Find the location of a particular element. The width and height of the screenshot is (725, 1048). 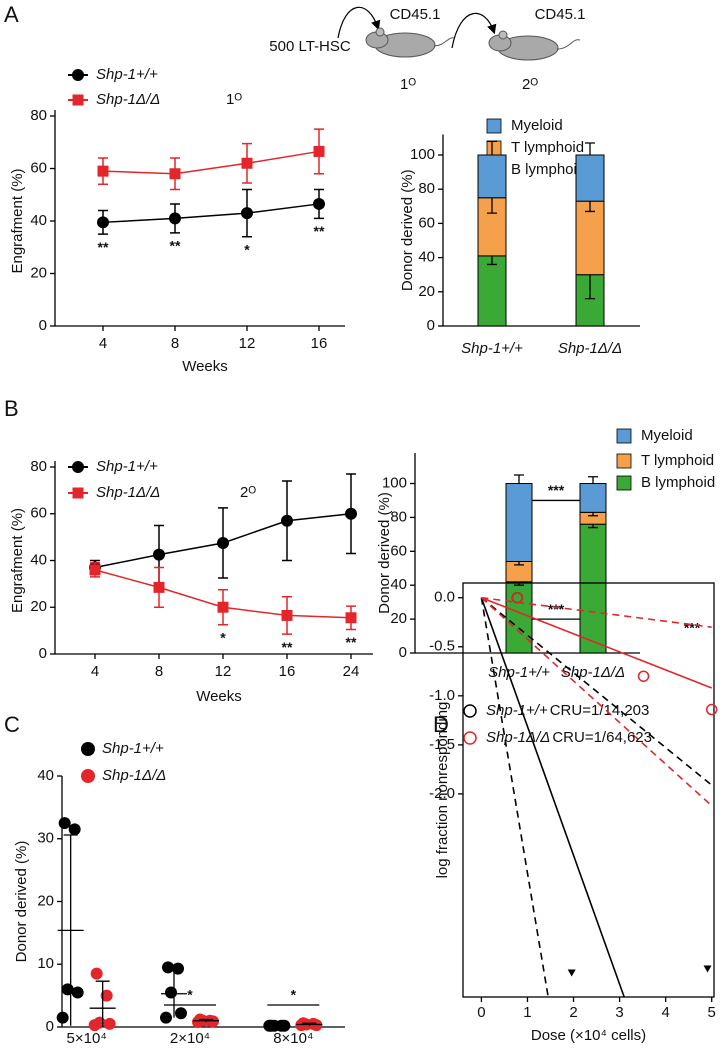

x-tick-label: 1 is located at coordinates (527, 1012).